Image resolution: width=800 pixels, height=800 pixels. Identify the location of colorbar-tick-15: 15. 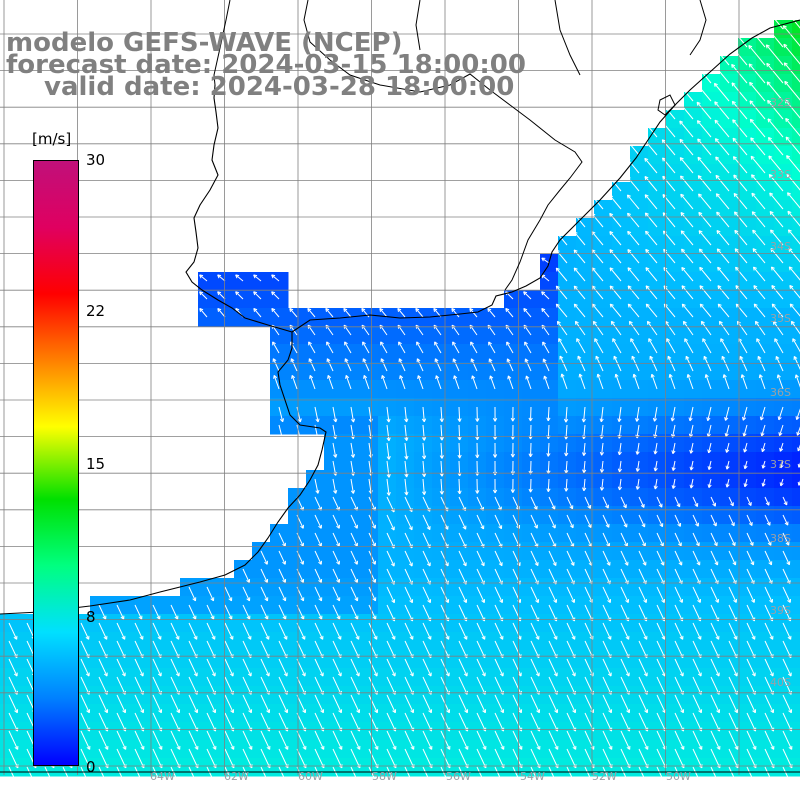
(96, 464).